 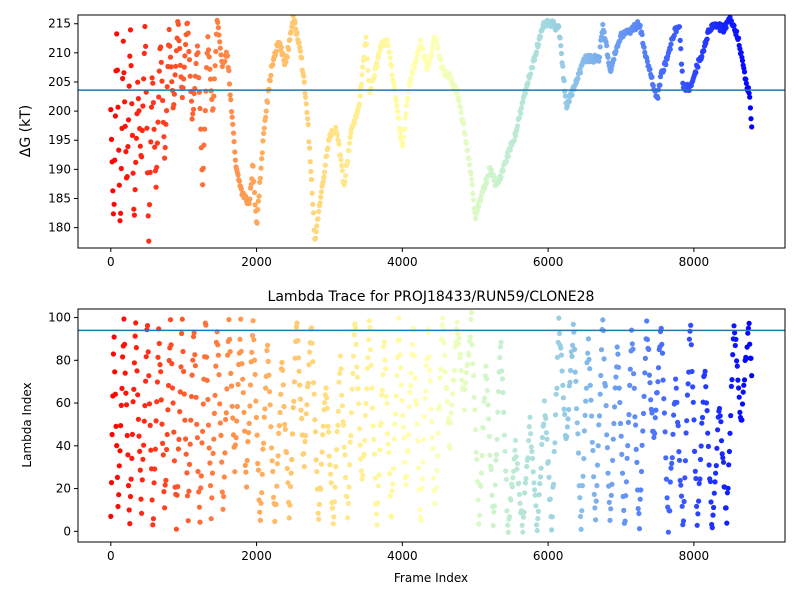 What do you see at coordinates (548, 556) in the screenshot?
I see `lambda-trace-x-tick-label: 6000` at bounding box center [548, 556].